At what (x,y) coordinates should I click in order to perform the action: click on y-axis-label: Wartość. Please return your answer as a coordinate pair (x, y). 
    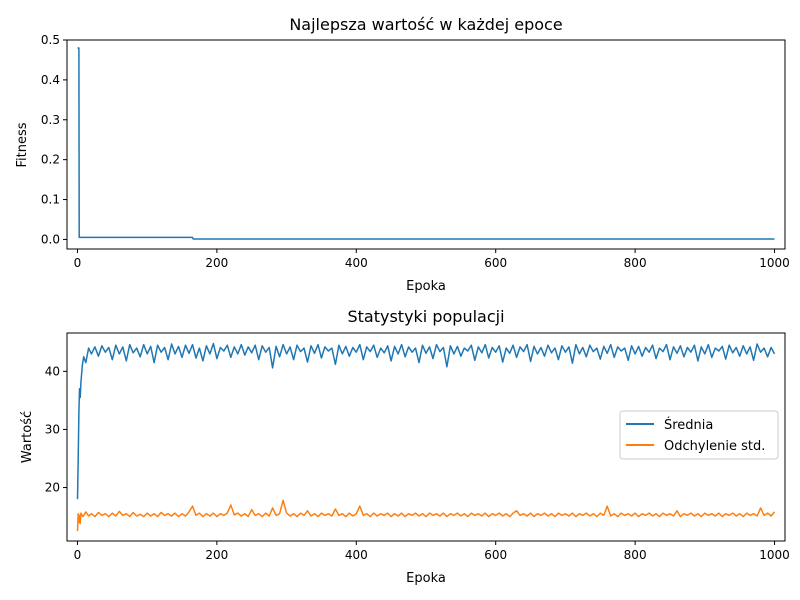
    Looking at the image, I should click on (27, 437).